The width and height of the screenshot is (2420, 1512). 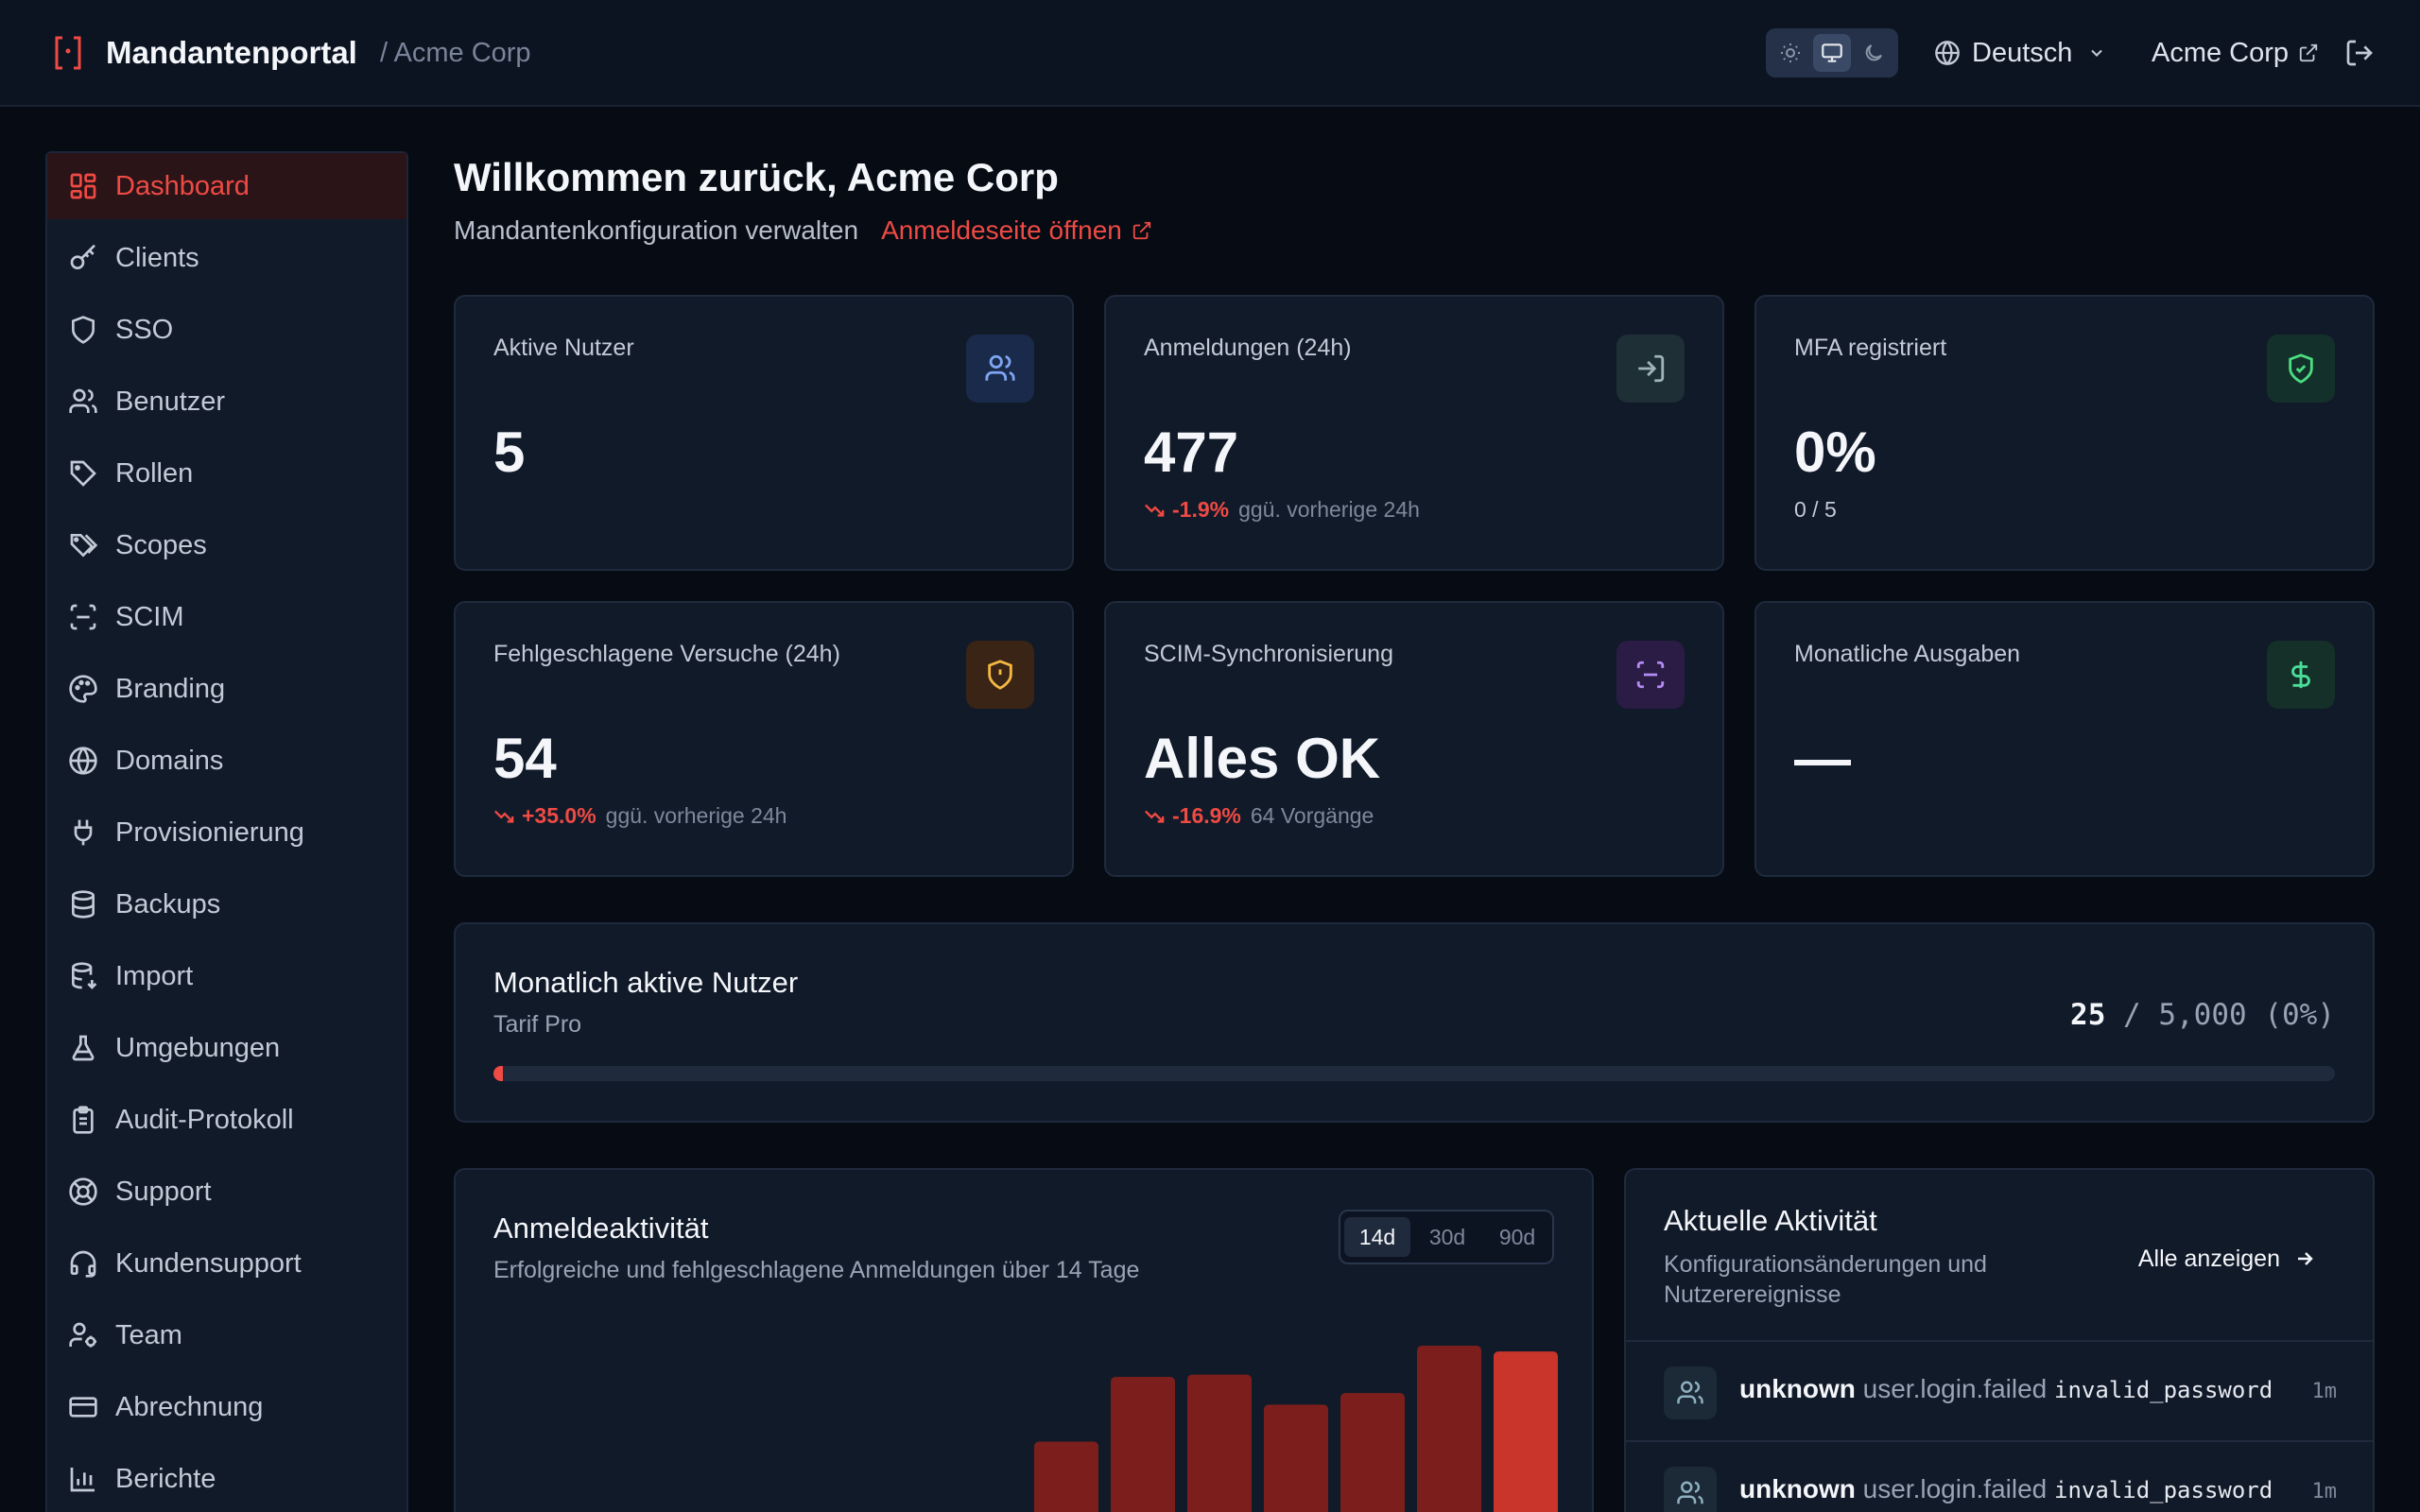 I want to click on activity-user: unknown, so click(x=1797, y=1388).